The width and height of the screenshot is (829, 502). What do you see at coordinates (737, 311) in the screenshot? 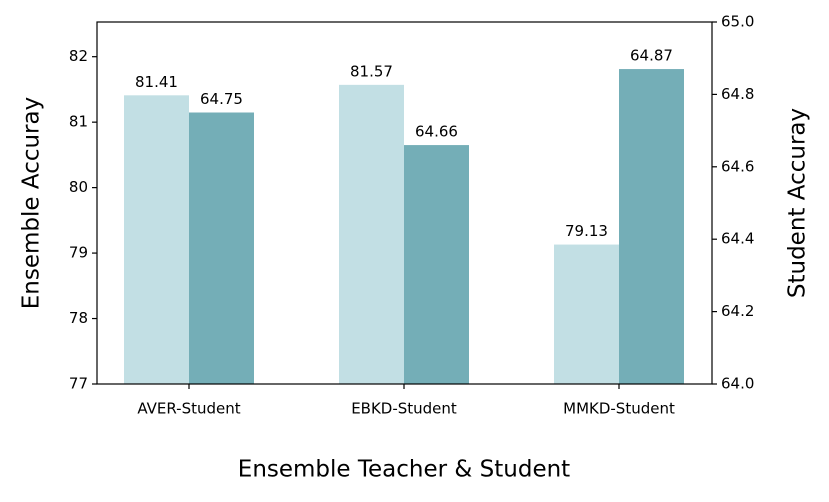
I see `y2-tick-label: 64.2` at bounding box center [737, 311].